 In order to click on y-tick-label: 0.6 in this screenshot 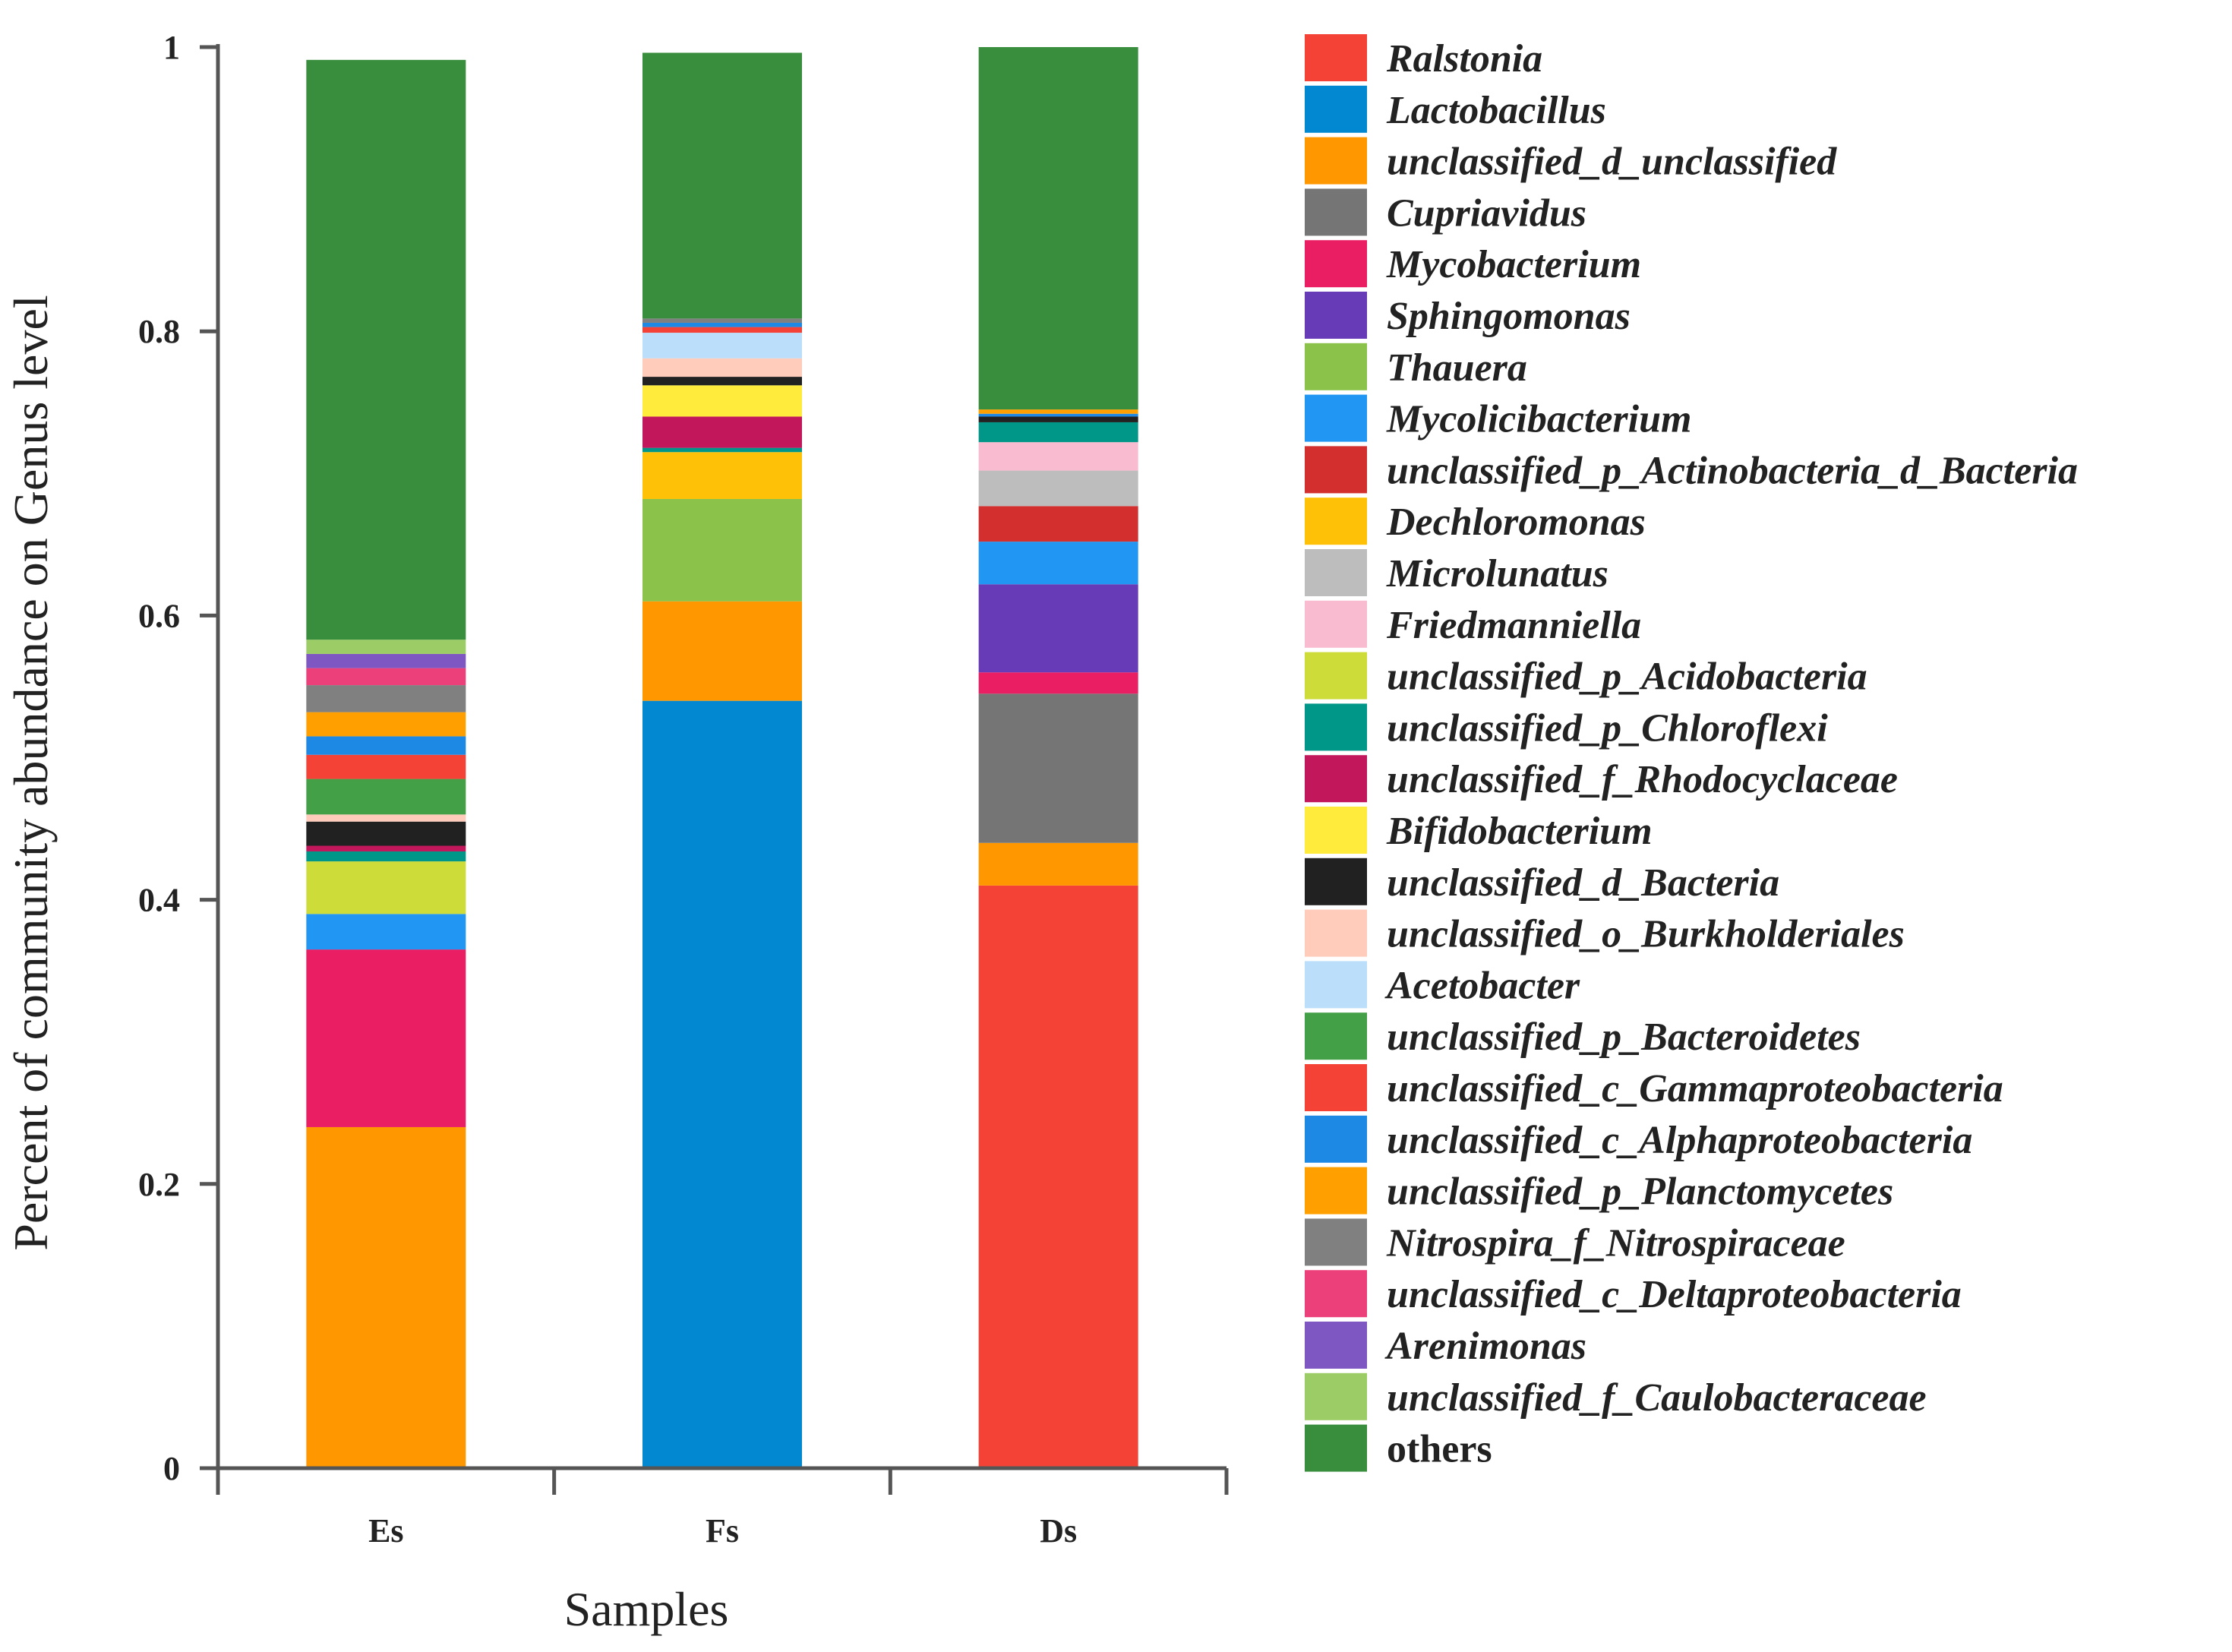, I will do `click(159, 615)`.